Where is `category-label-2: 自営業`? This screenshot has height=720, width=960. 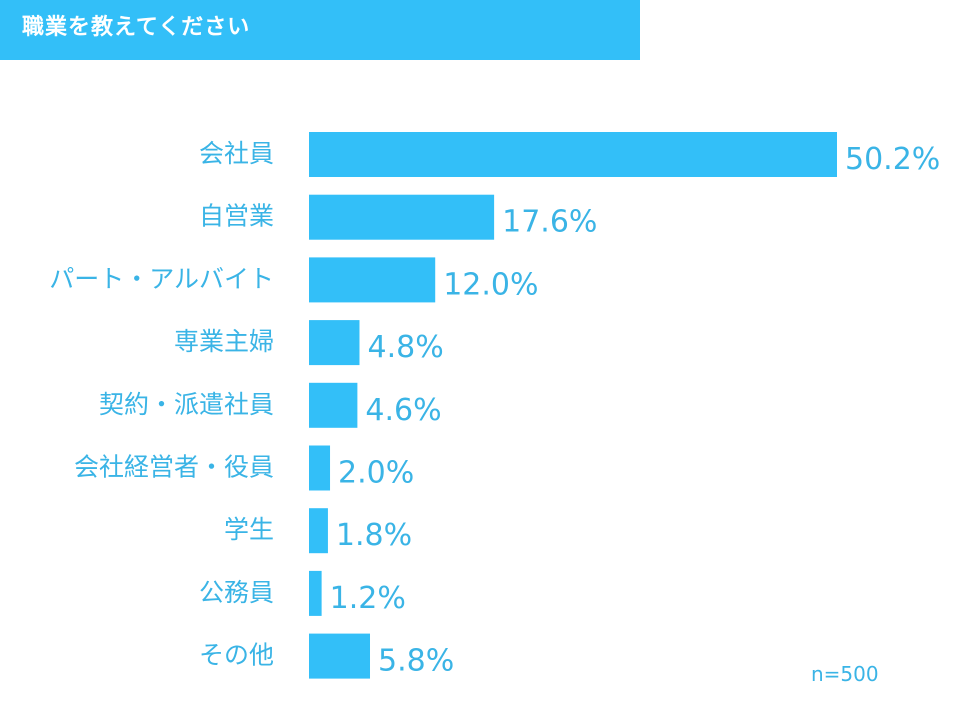 category-label-2: 自営業 is located at coordinates (236, 216).